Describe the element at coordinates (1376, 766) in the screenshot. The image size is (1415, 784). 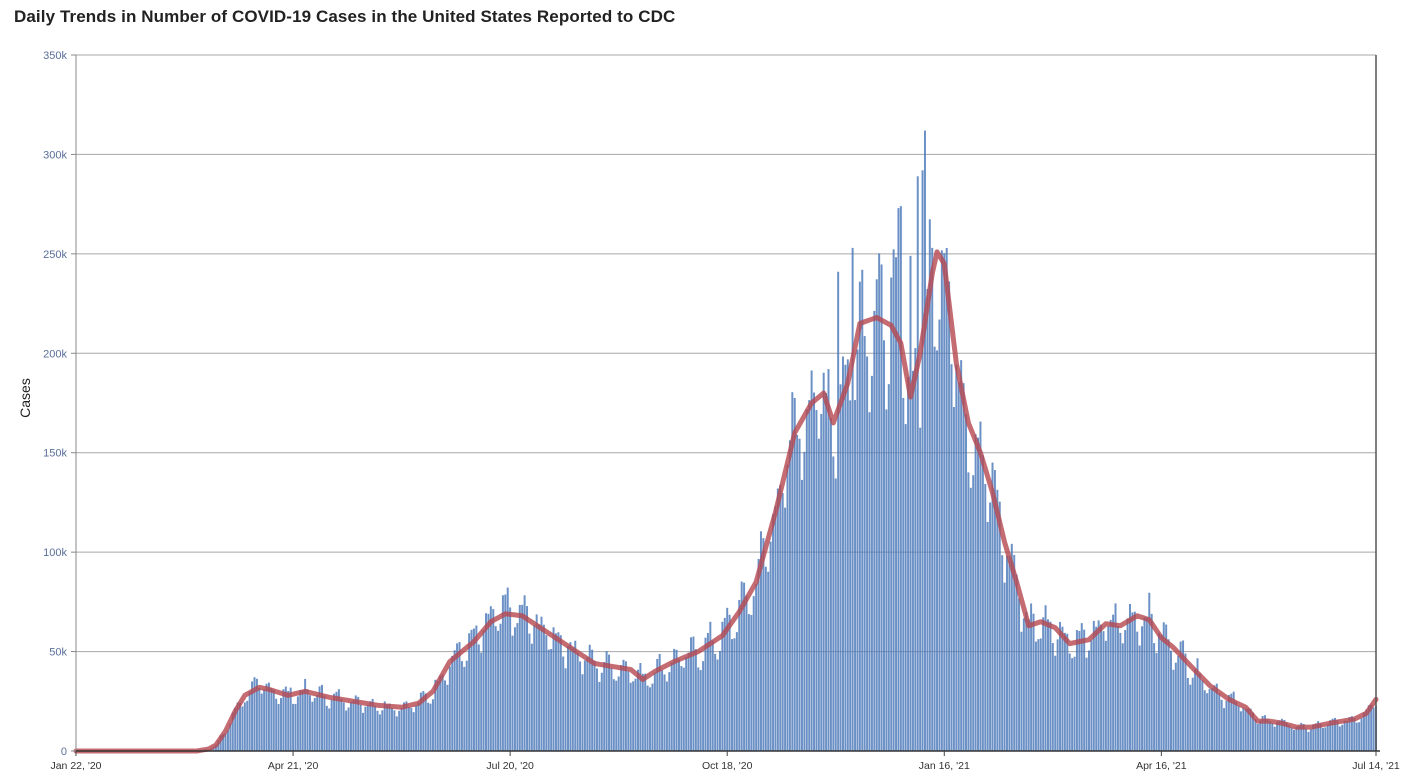
I see `x-tick-label: Jul 14, '21` at that location.